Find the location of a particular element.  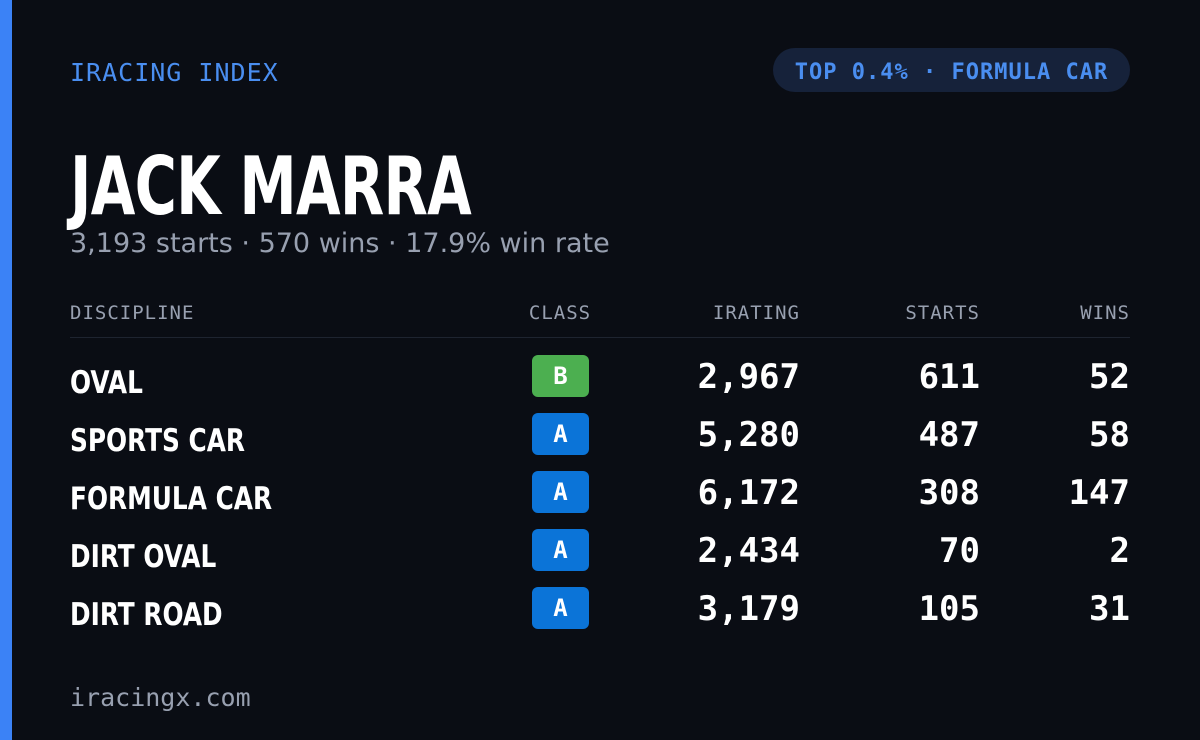

starts-value: 105 is located at coordinates (949, 609).